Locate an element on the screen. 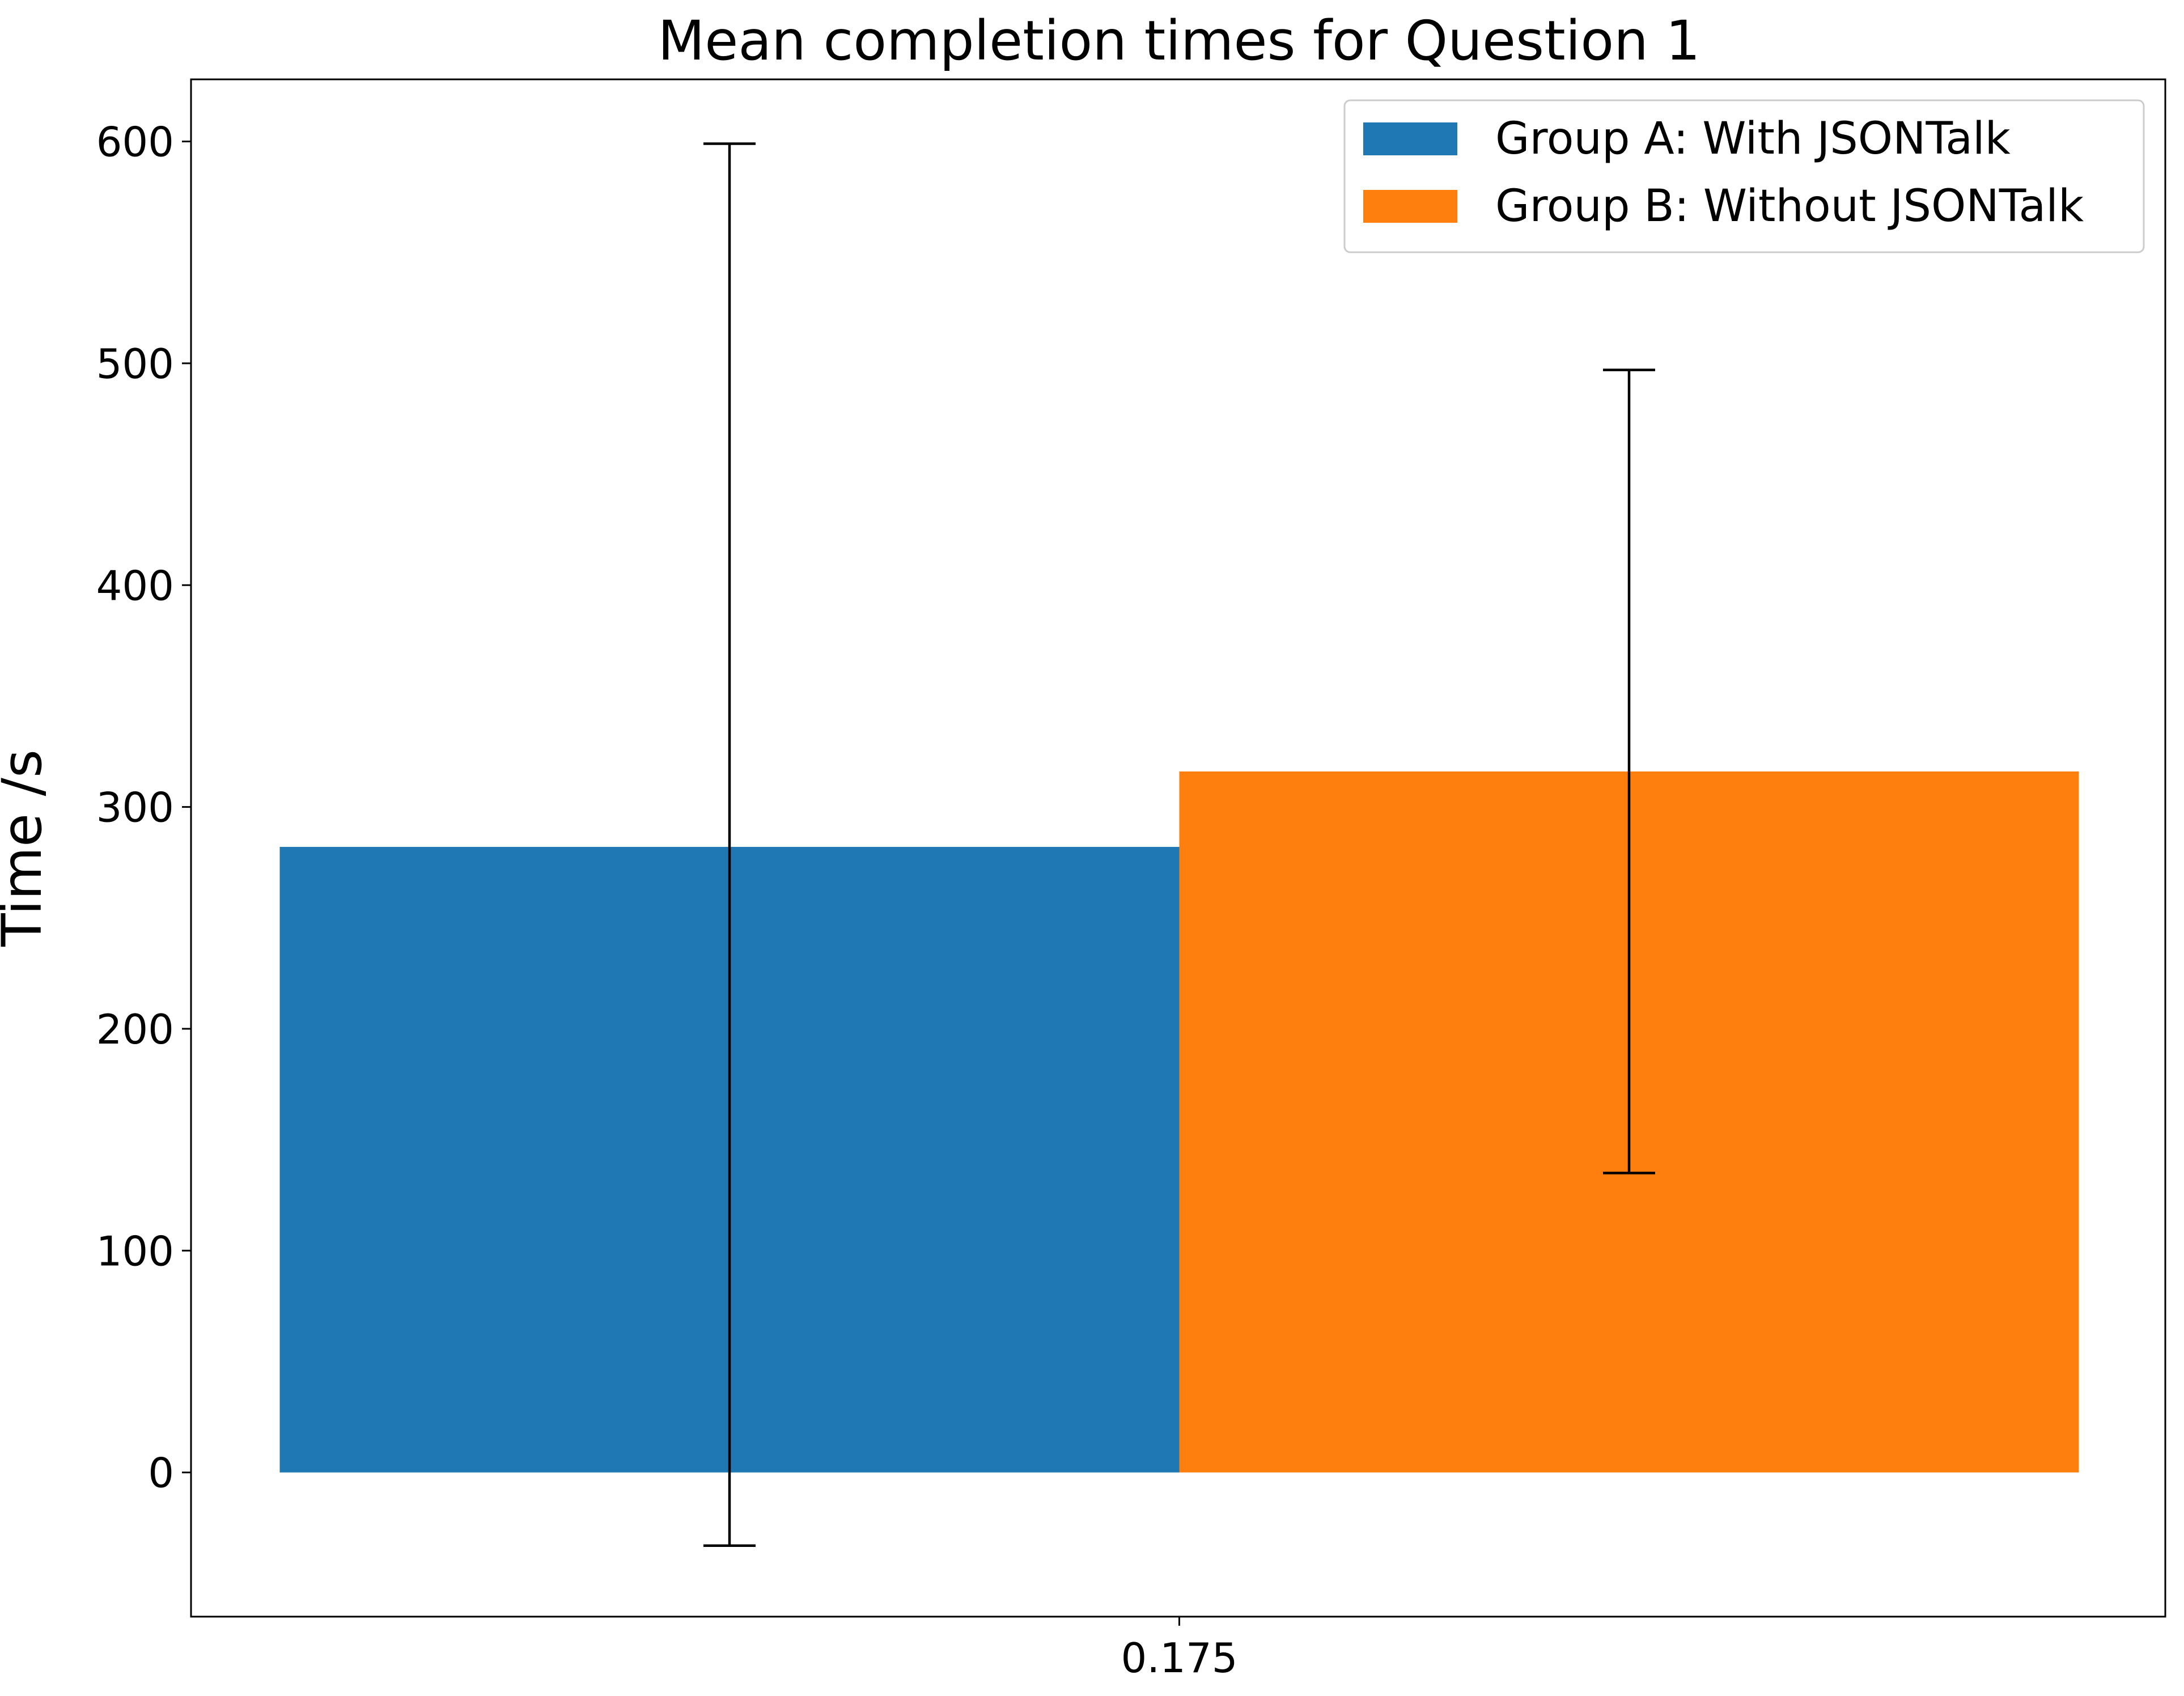 The height and width of the screenshot is (1696, 2184). legend-swatch-group-b is located at coordinates (1410, 207).